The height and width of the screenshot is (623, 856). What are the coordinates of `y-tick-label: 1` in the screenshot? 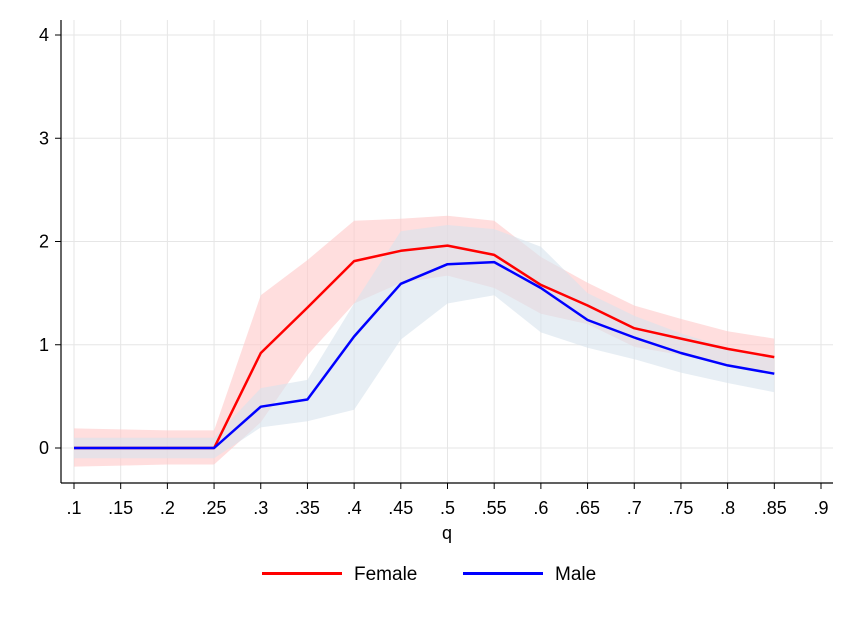 It's located at (44, 345).